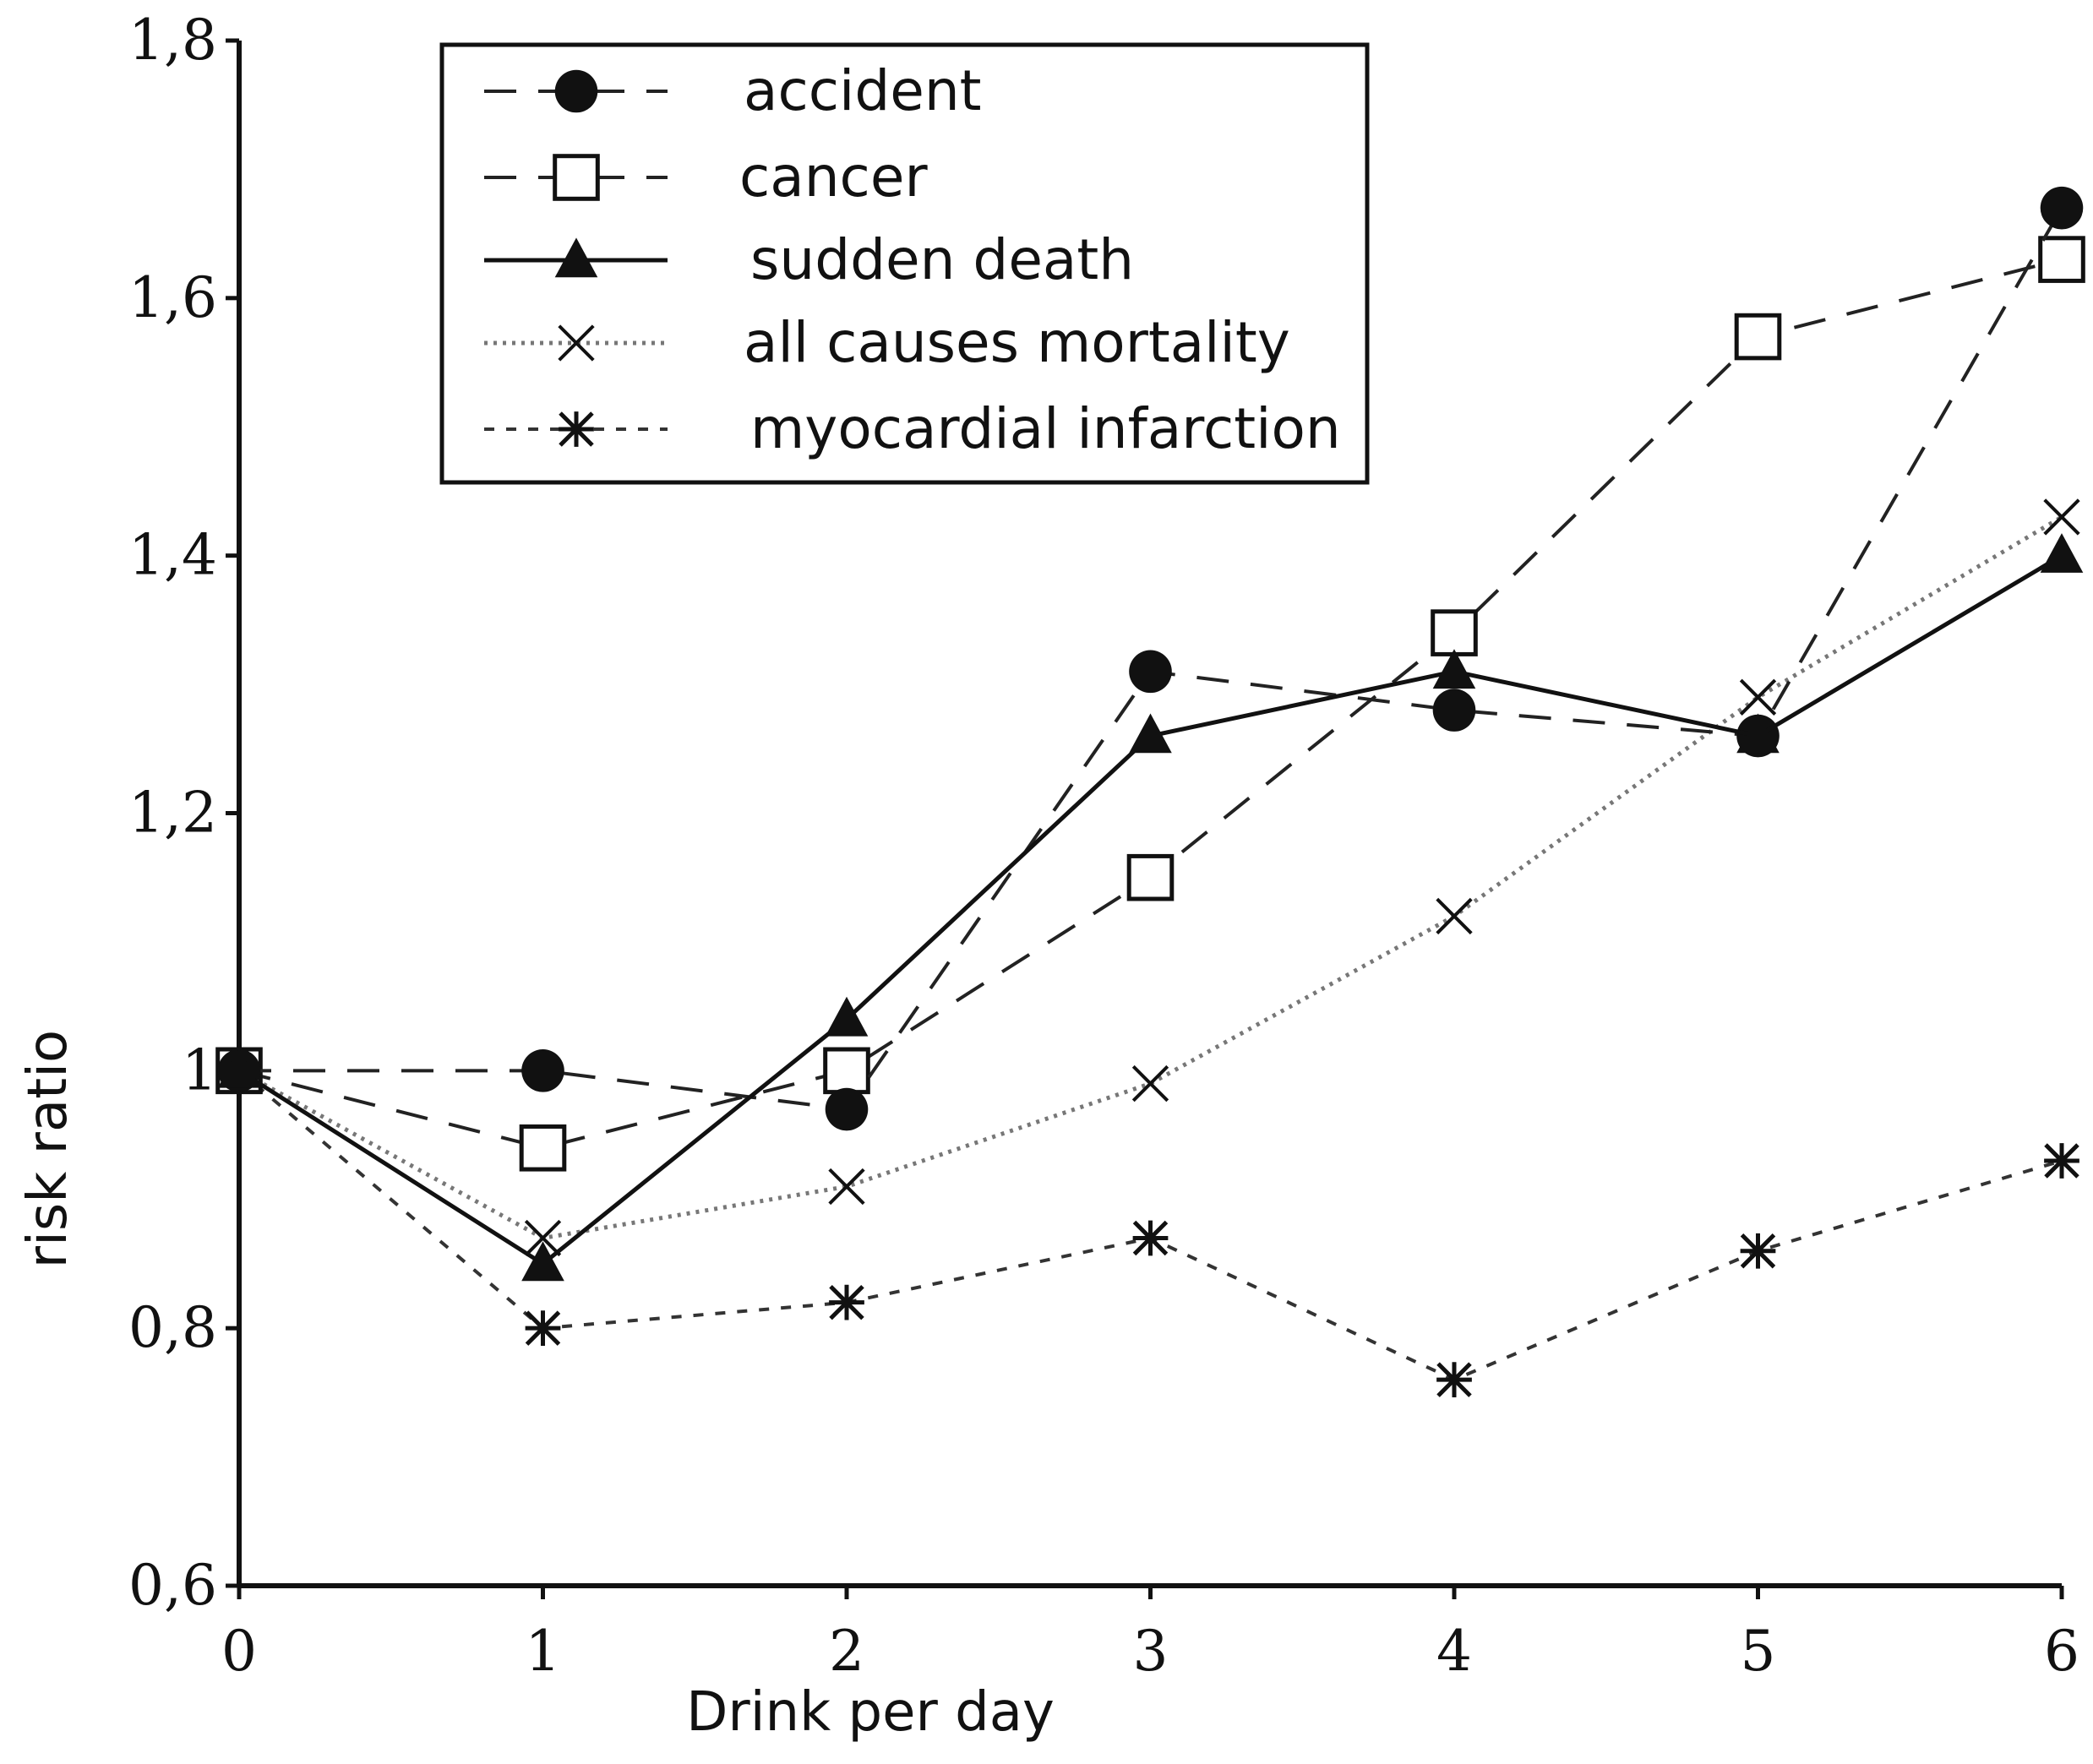 This screenshot has height=1764, width=2093. I want to click on legend-label: myocardial infarction, so click(1045, 428).